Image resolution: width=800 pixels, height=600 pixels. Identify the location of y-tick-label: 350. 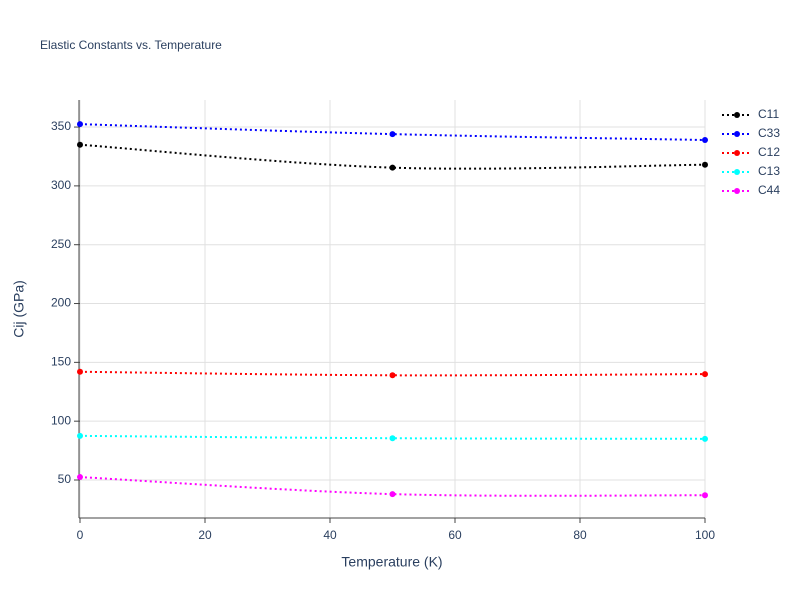
(61, 126).